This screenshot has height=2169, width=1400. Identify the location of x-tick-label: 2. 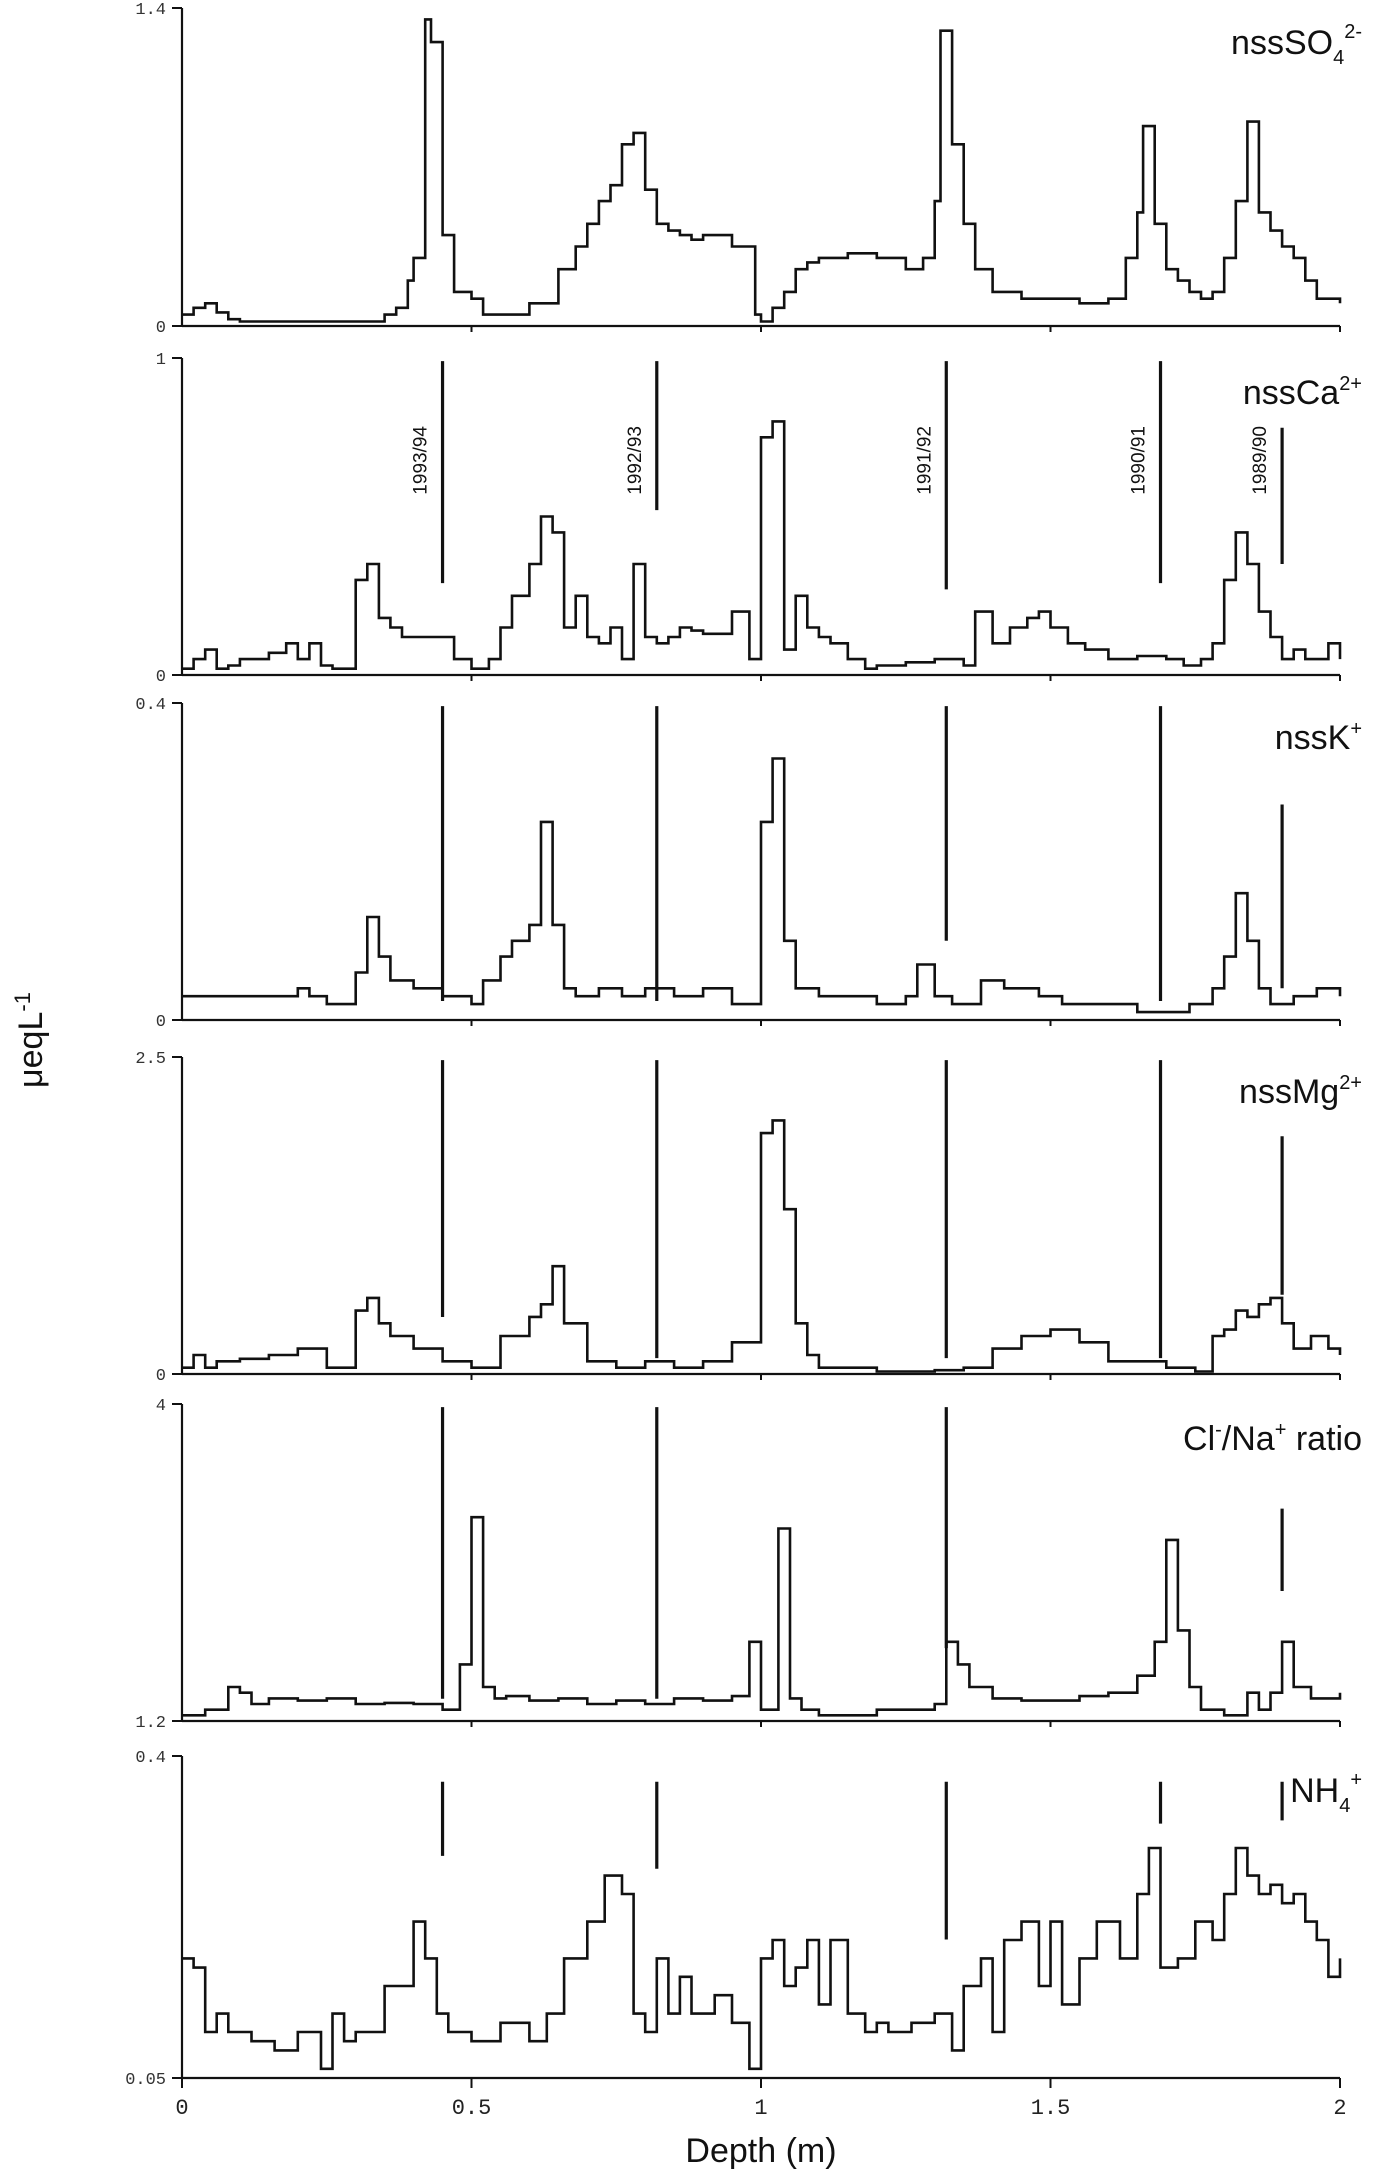
(1339, 2108).